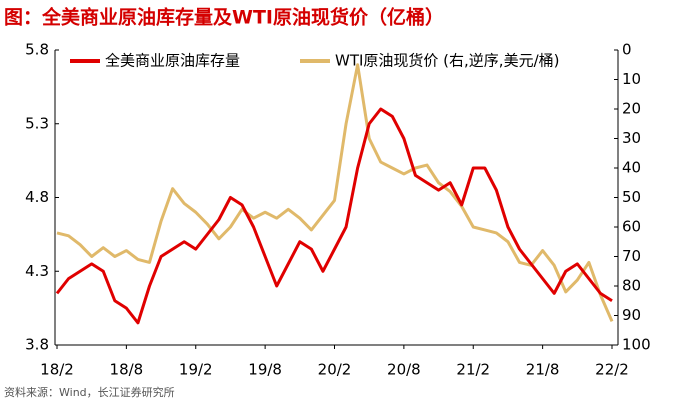 The image size is (674, 408). Describe the element at coordinates (37, 345) in the screenshot. I see `y-tick-label: 3.8` at that location.